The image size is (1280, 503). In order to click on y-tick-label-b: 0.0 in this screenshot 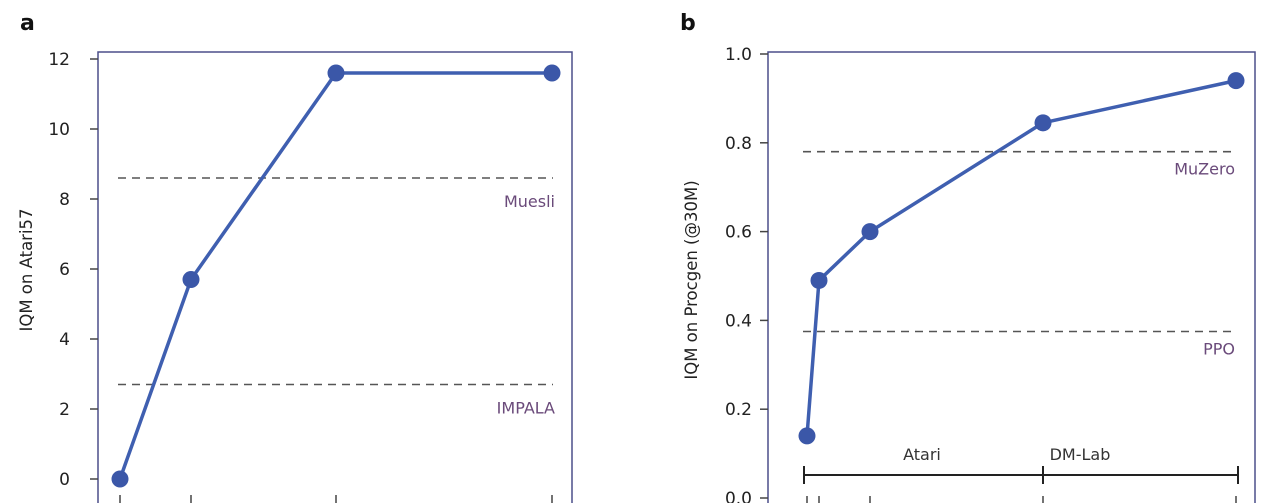, I will do `click(738, 496)`.